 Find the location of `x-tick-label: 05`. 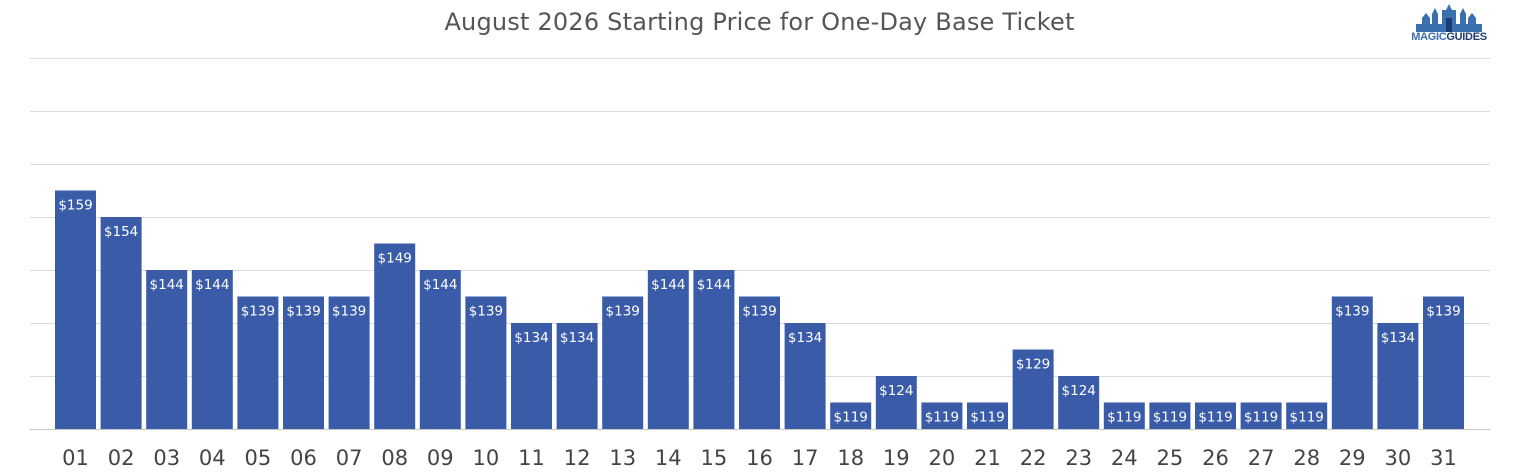

x-tick-label: 05 is located at coordinates (258, 458).